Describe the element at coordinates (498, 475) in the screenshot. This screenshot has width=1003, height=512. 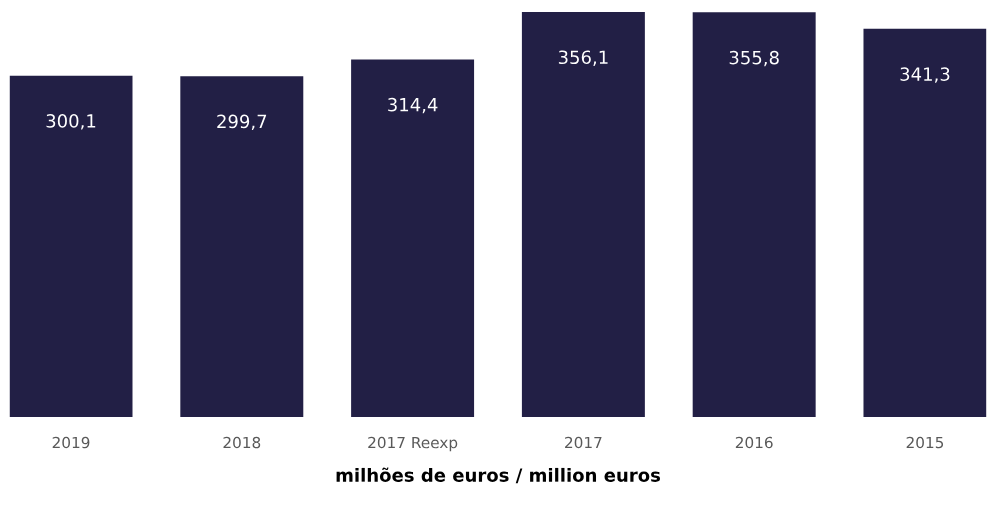
I see `x-axis-title: milhões de euros / million euros` at that location.